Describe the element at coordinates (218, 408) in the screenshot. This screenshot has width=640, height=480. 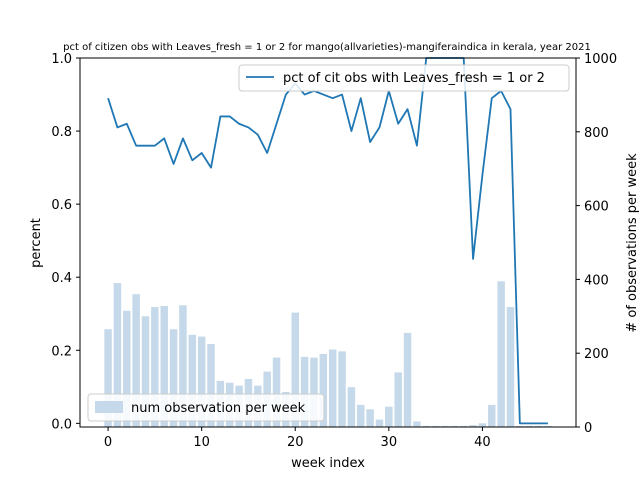
I see `legend-bars-label: num observation per week` at that location.